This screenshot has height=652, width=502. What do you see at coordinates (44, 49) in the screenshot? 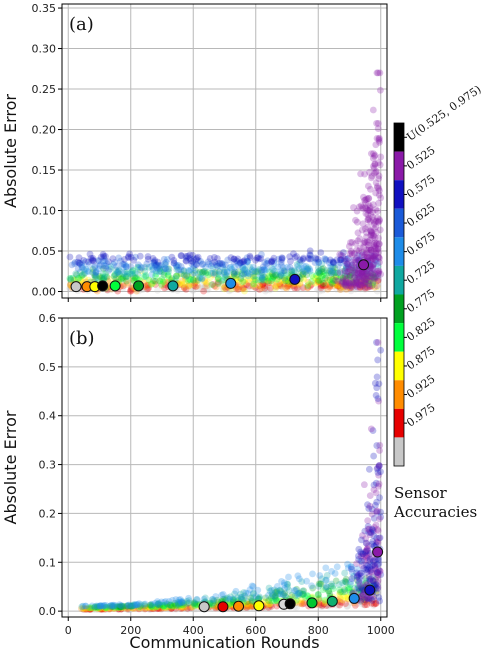
I see `y-tick-label: 0.30` at bounding box center [44, 49].